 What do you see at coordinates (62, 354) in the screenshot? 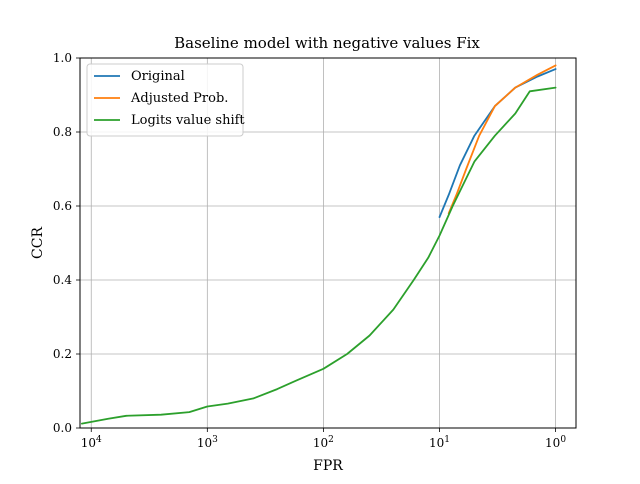
I see `y-tick-label: 0.2` at bounding box center [62, 354].